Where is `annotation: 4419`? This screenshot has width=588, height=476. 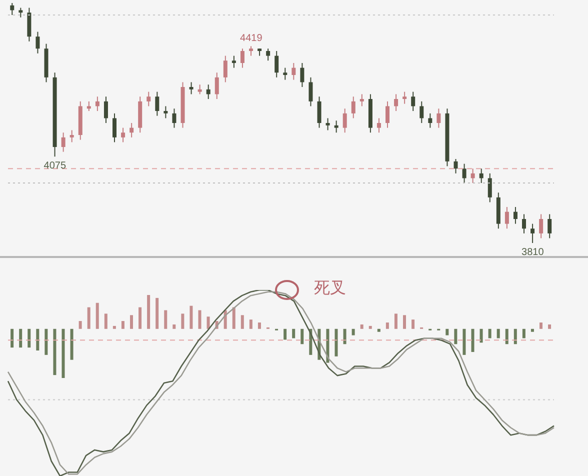
annotation: 4419 is located at coordinates (251, 38).